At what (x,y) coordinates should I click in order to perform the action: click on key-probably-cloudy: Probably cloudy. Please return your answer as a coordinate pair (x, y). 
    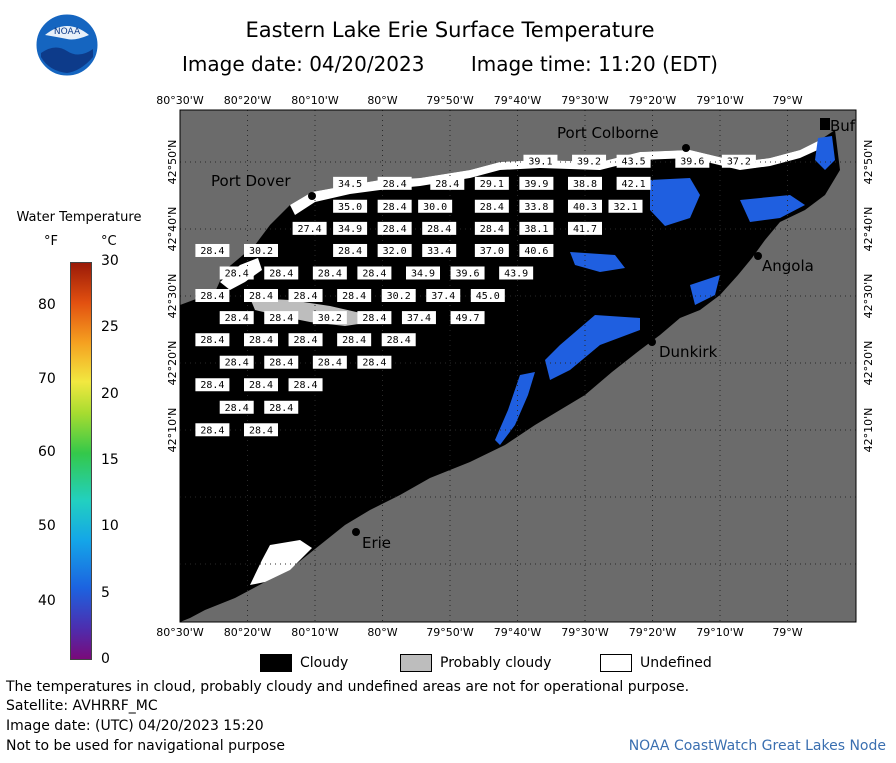
    Looking at the image, I should click on (475, 663).